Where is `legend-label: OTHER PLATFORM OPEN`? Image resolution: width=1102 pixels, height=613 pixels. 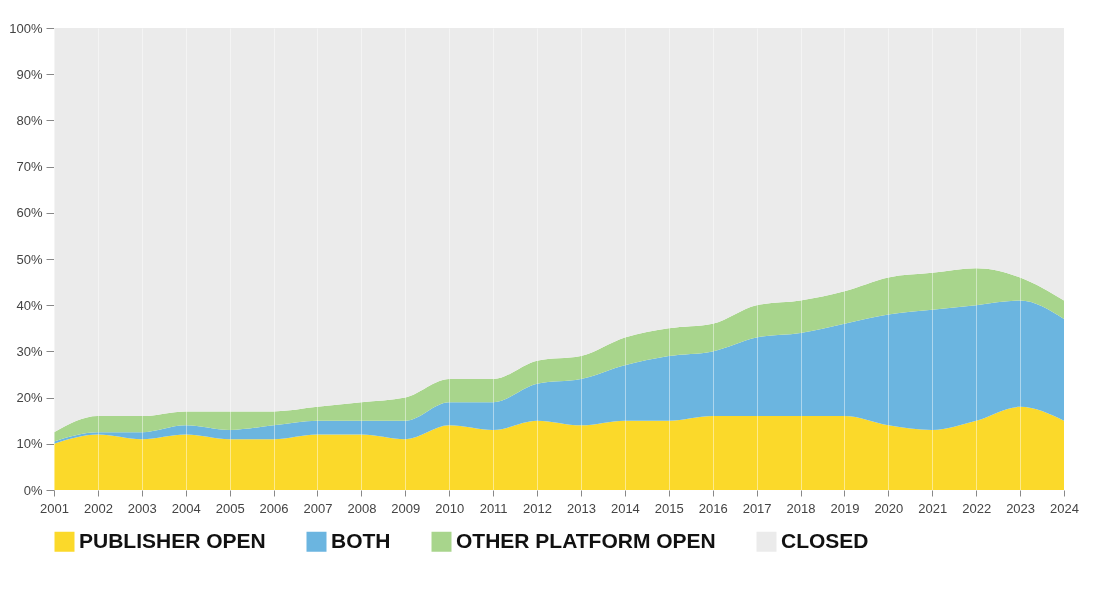 legend-label: OTHER PLATFORM OPEN is located at coordinates (586, 540).